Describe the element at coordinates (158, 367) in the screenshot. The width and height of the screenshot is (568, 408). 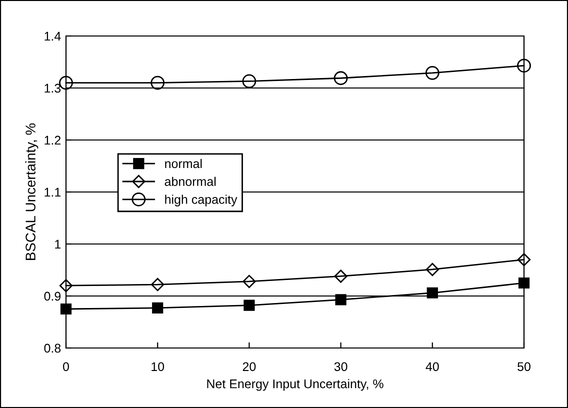
I see `x-tick-label: 10` at that location.